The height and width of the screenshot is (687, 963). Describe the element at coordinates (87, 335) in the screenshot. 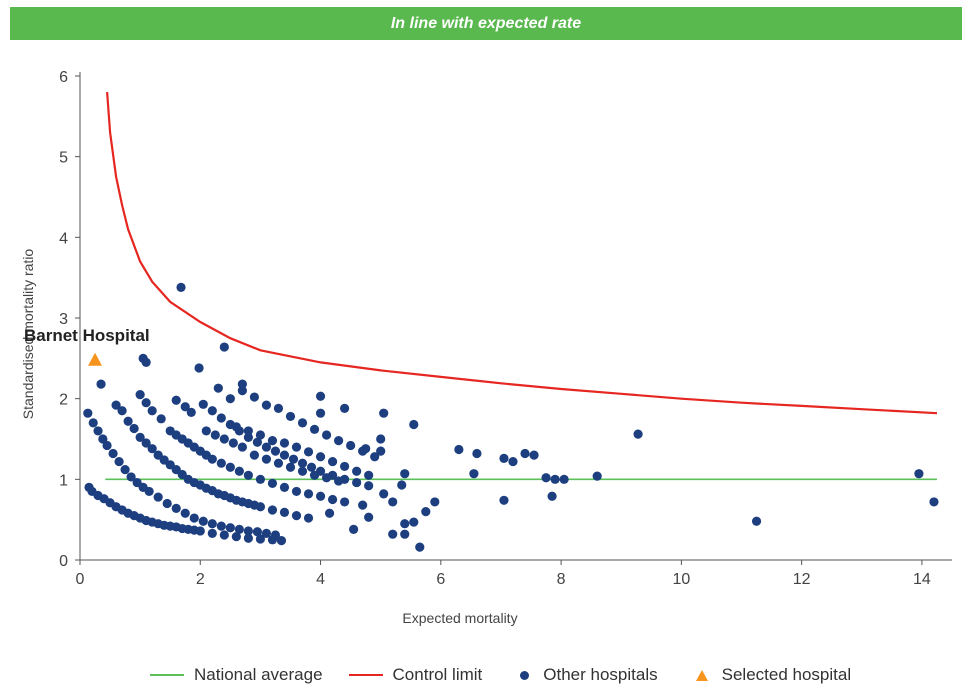

I see `labels: Barnet Hospital` at that location.